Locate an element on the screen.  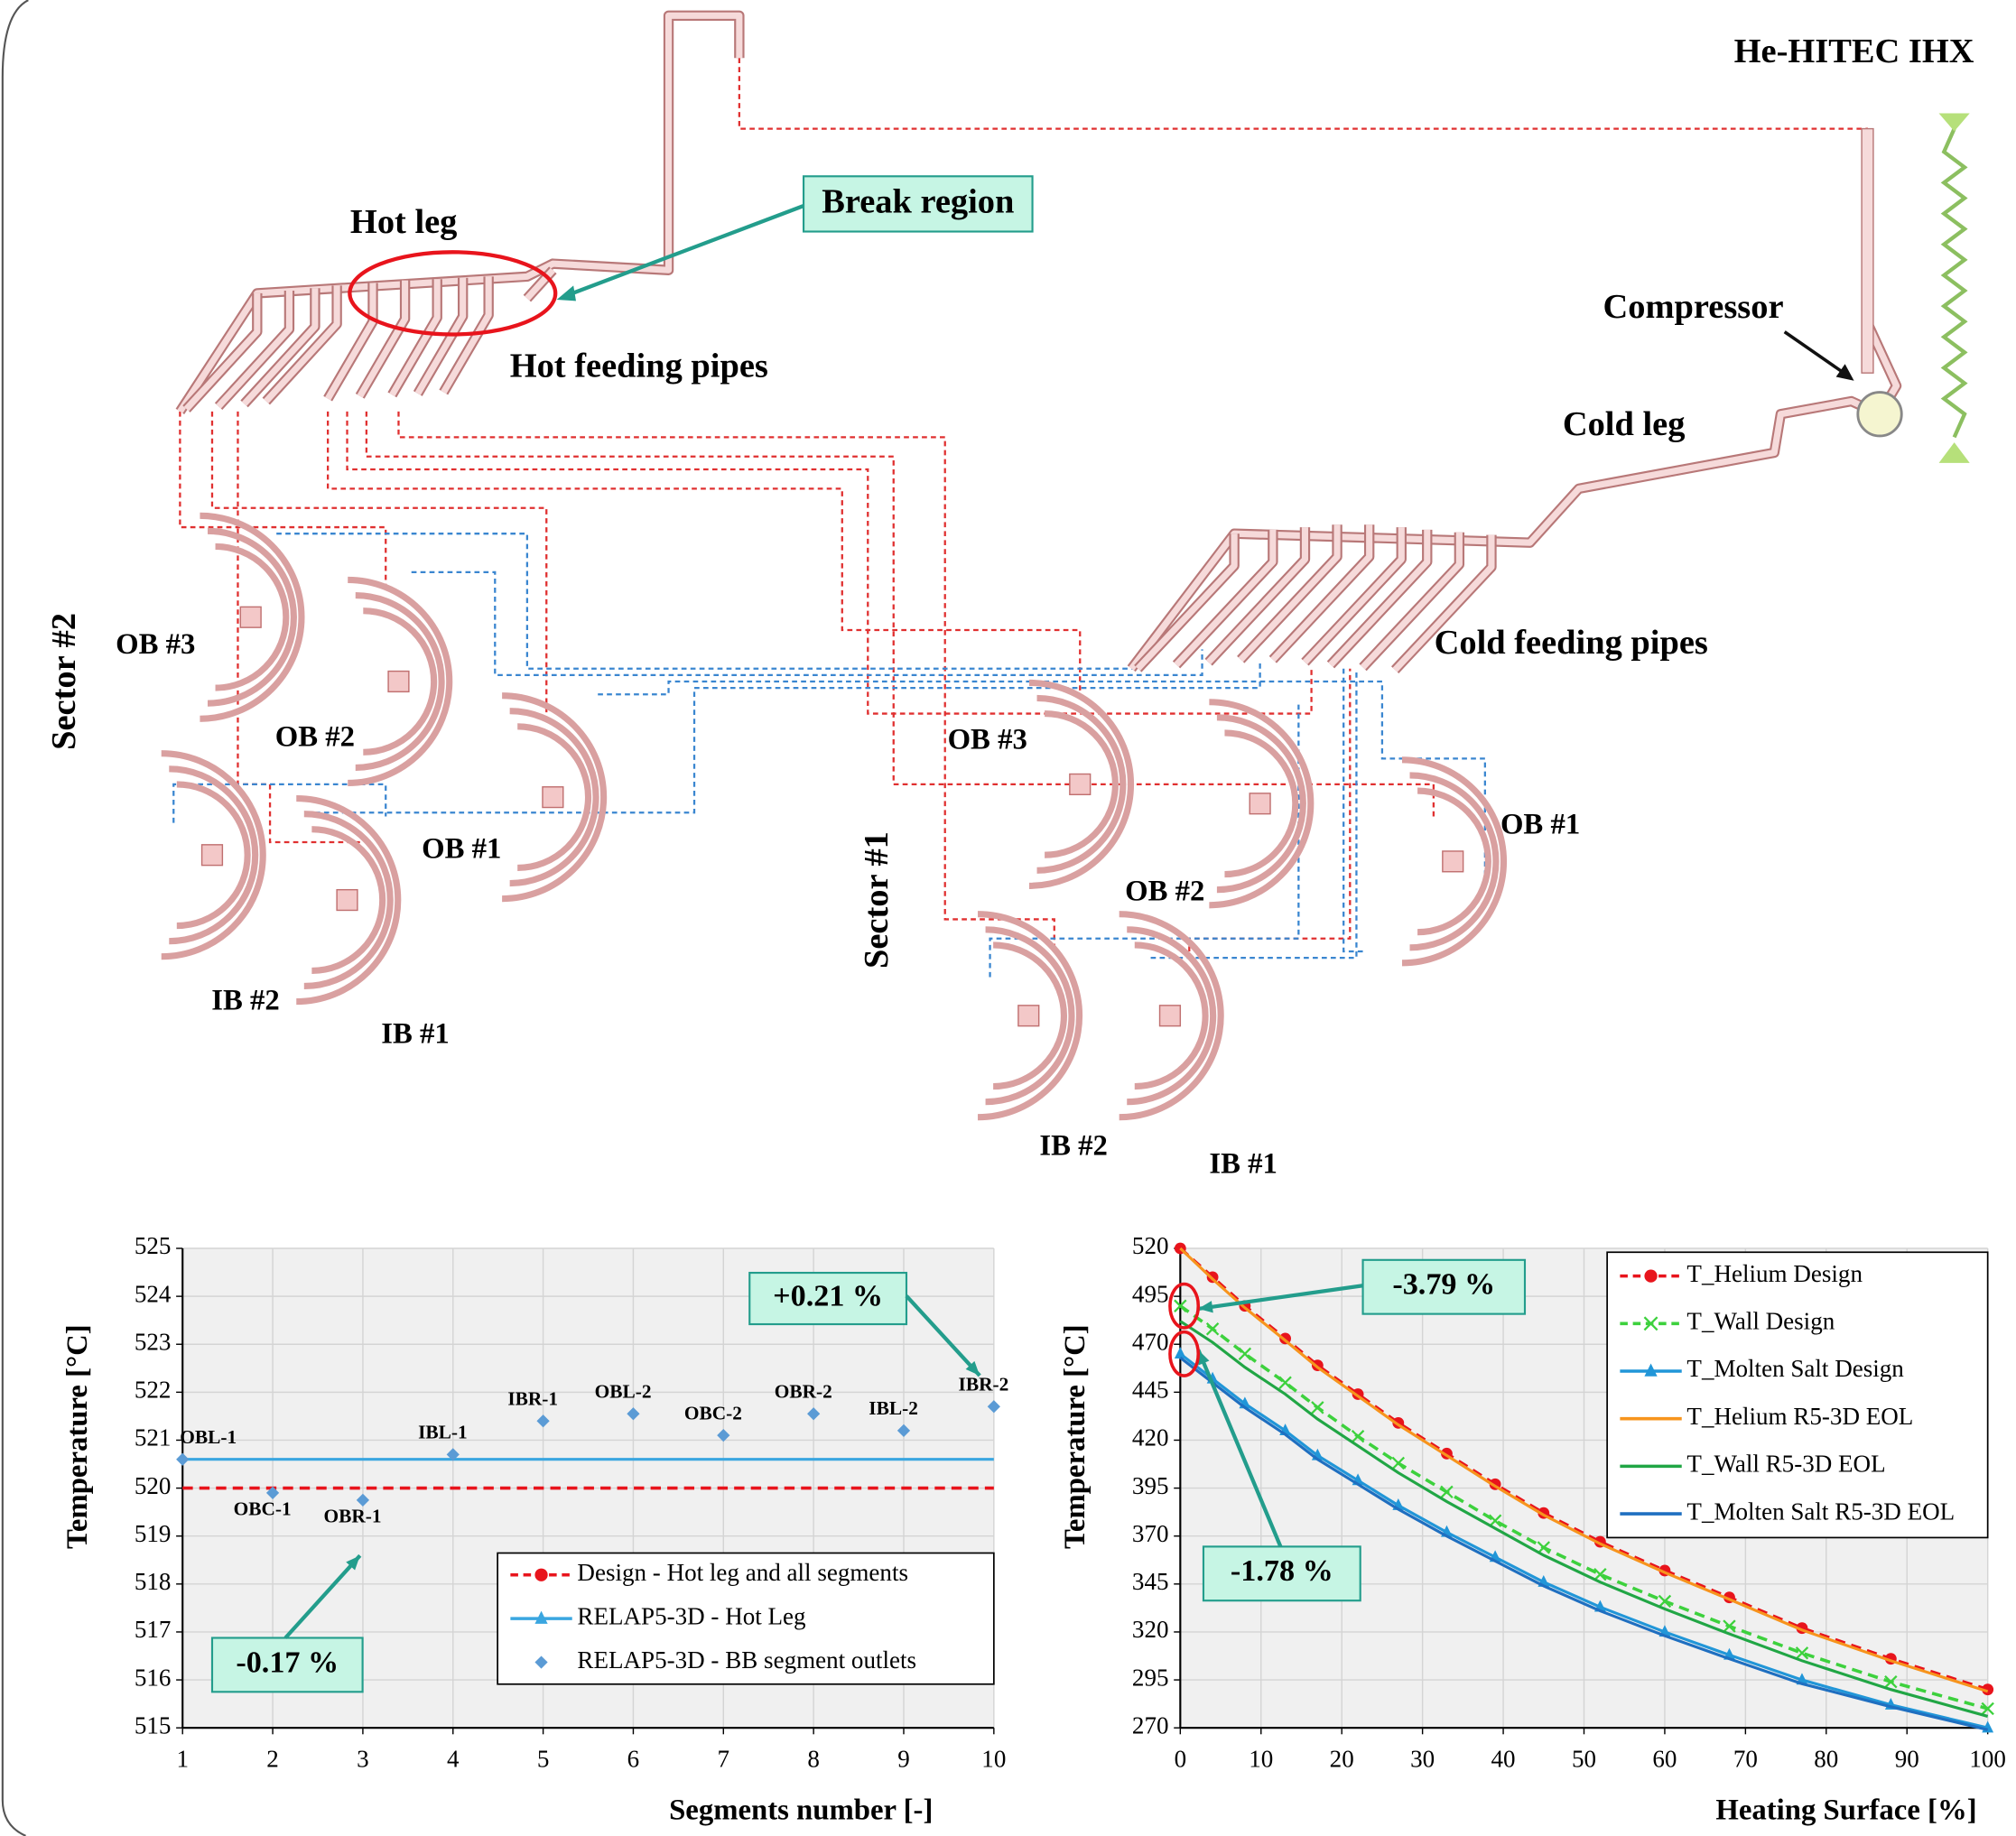
x-axis-title: Heating Surface [%] is located at coordinates (1845, 1810).